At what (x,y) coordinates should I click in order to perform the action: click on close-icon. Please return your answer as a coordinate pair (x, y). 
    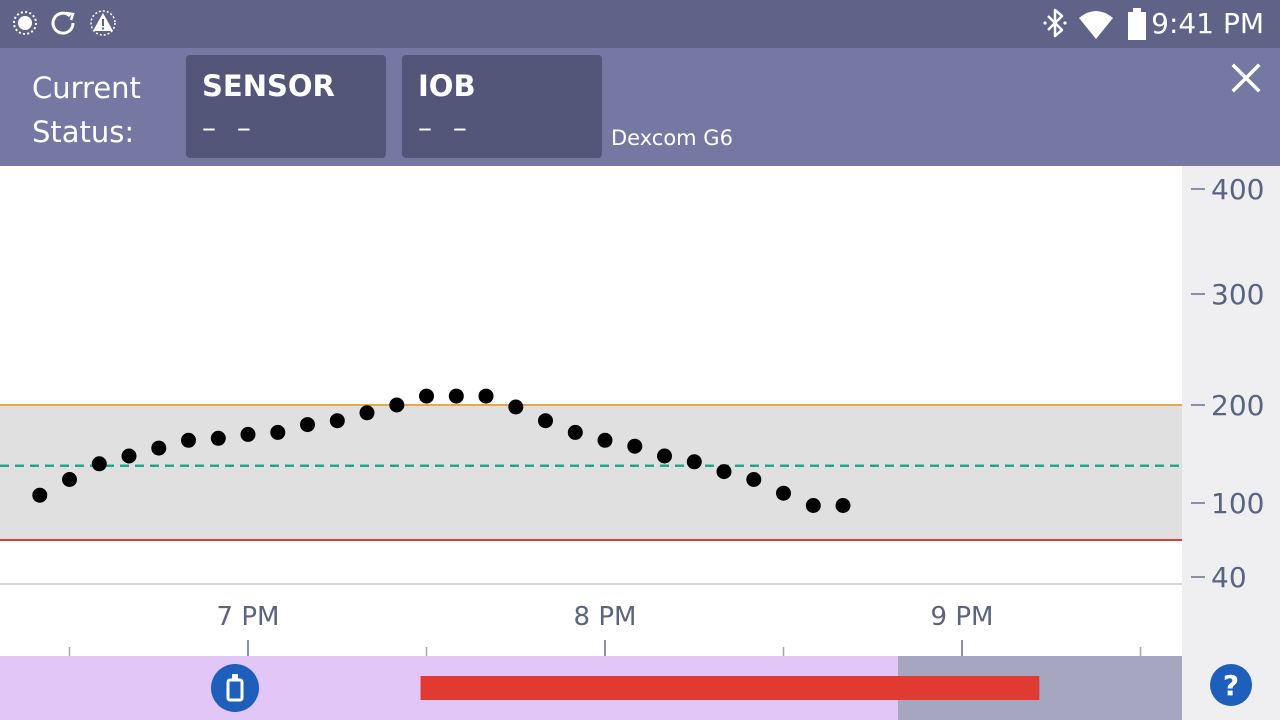
    Looking at the image, I should click on (1246, 78).